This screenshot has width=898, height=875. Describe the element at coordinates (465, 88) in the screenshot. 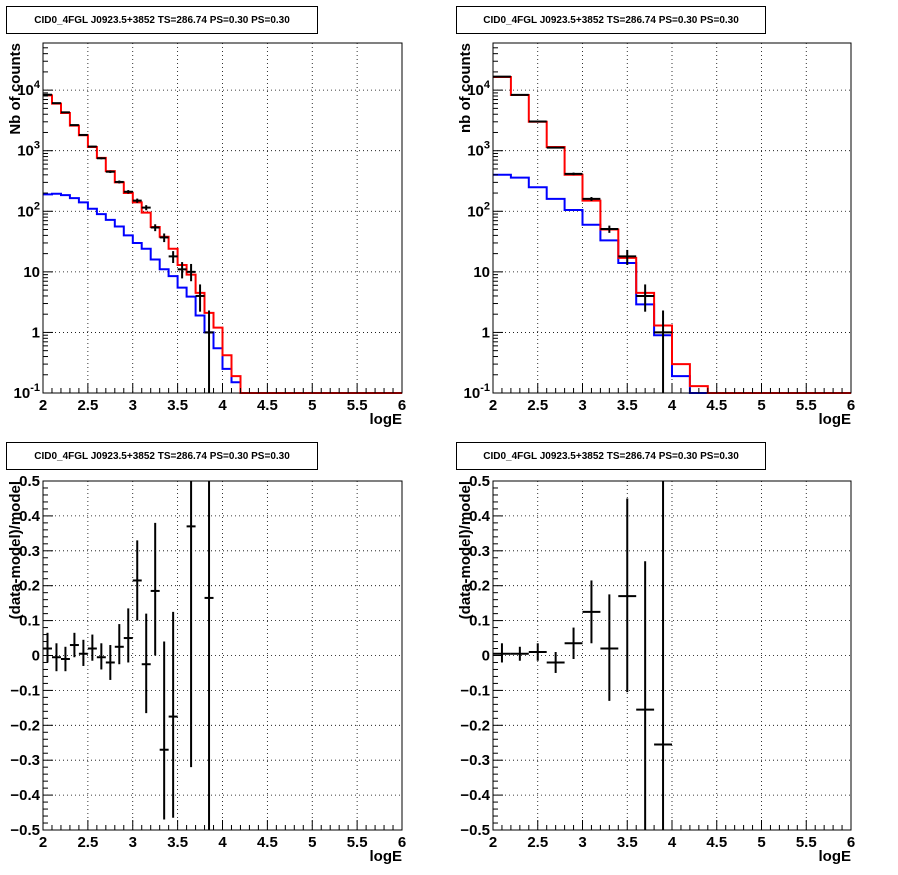

I see `y-axis-label: nb of counts` at that location.